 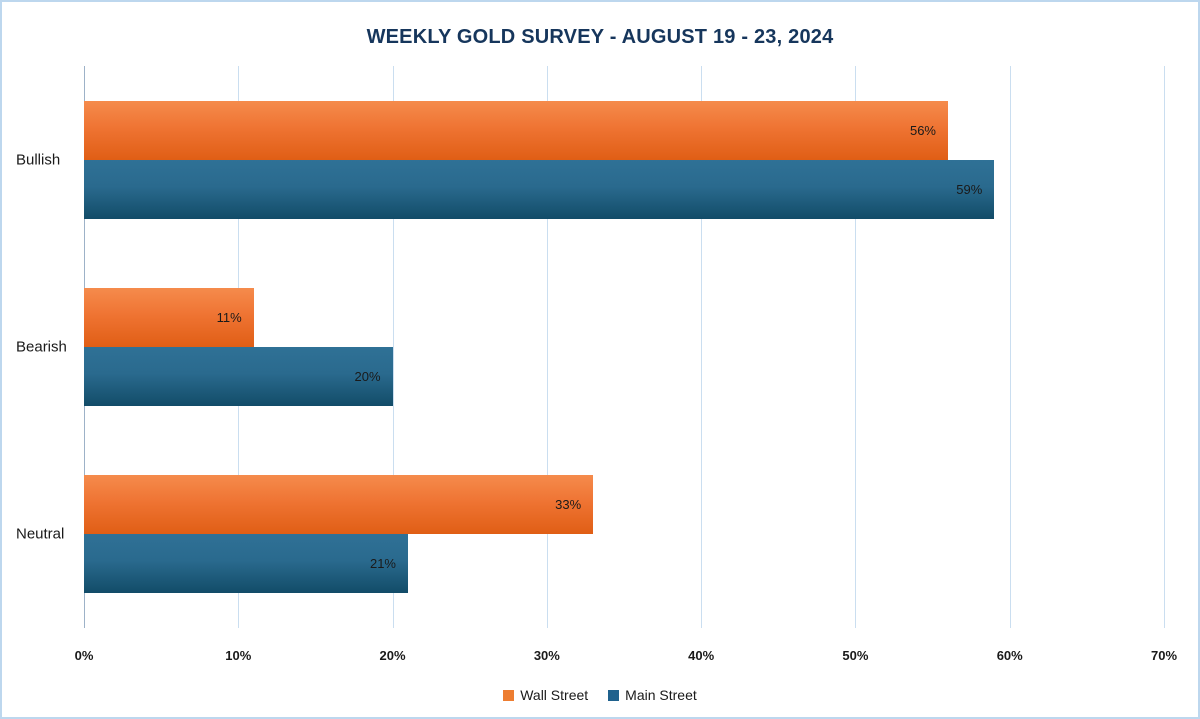 I want to click on x-tick-label: 40%, so click(x=701, y=655).